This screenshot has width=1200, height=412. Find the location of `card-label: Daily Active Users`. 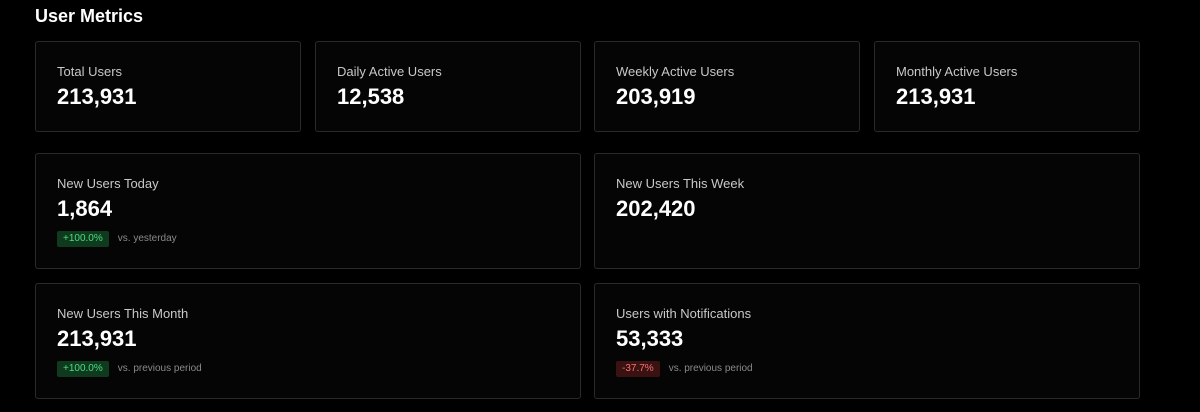

card-label: Daily Active Users is located at coordinates (389, 71).